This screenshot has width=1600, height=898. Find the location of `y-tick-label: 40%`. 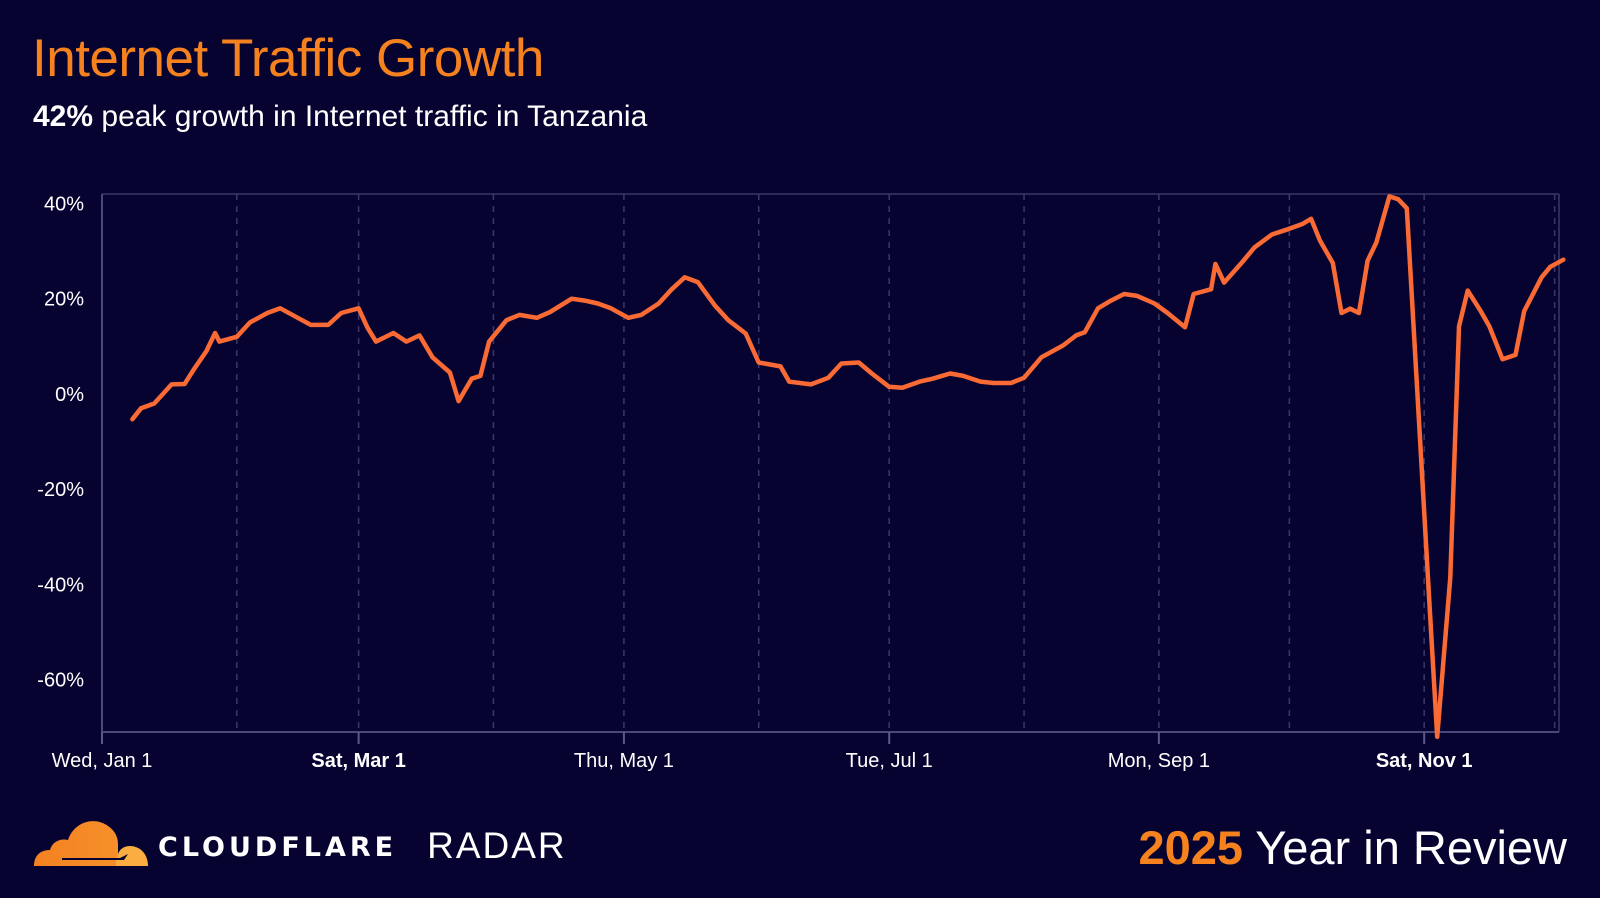

y-tick-label: 40% is located at coordinates (64, 205).